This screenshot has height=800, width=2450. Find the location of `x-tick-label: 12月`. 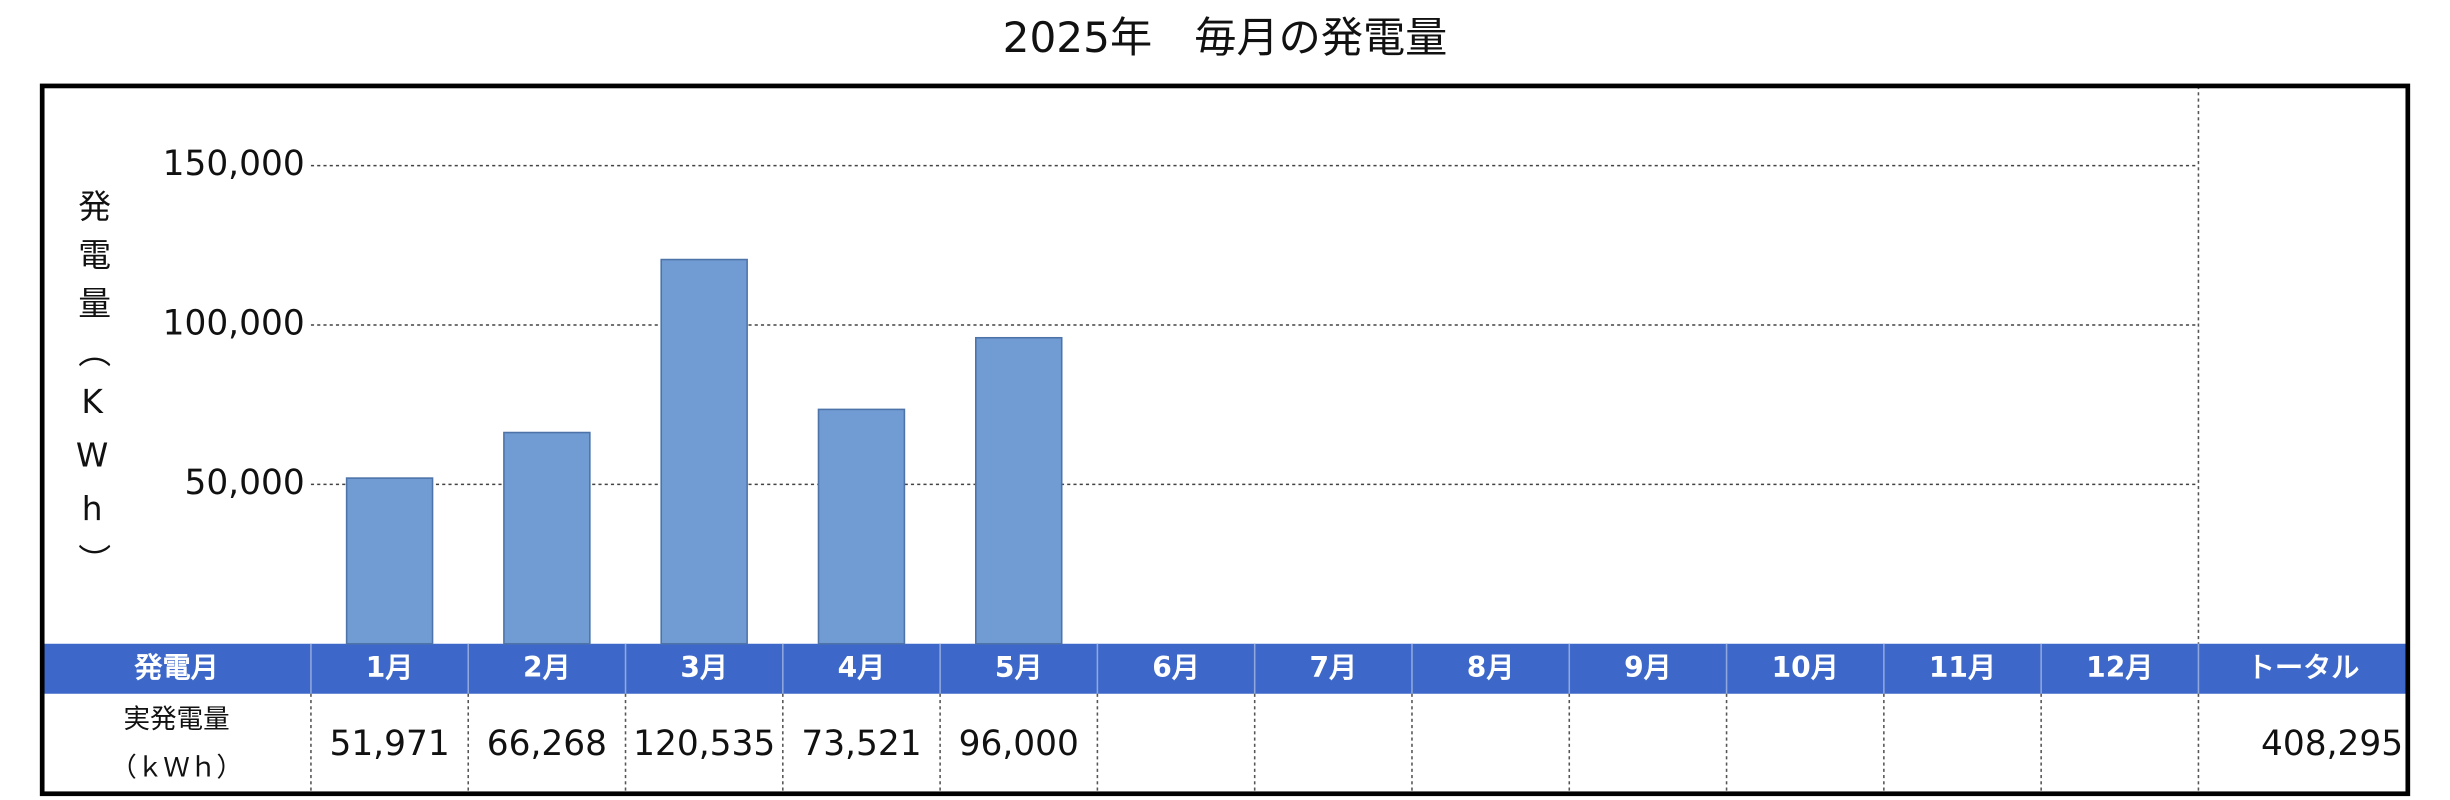

x-tick-label: 12月 is located at coordinates (2119, 667).